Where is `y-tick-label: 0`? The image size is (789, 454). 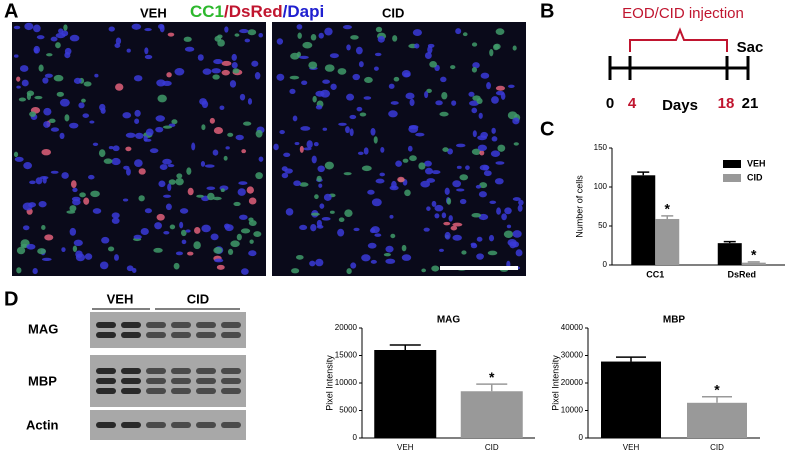
y-tick-label: 0 is located at coordinates (355, 437).